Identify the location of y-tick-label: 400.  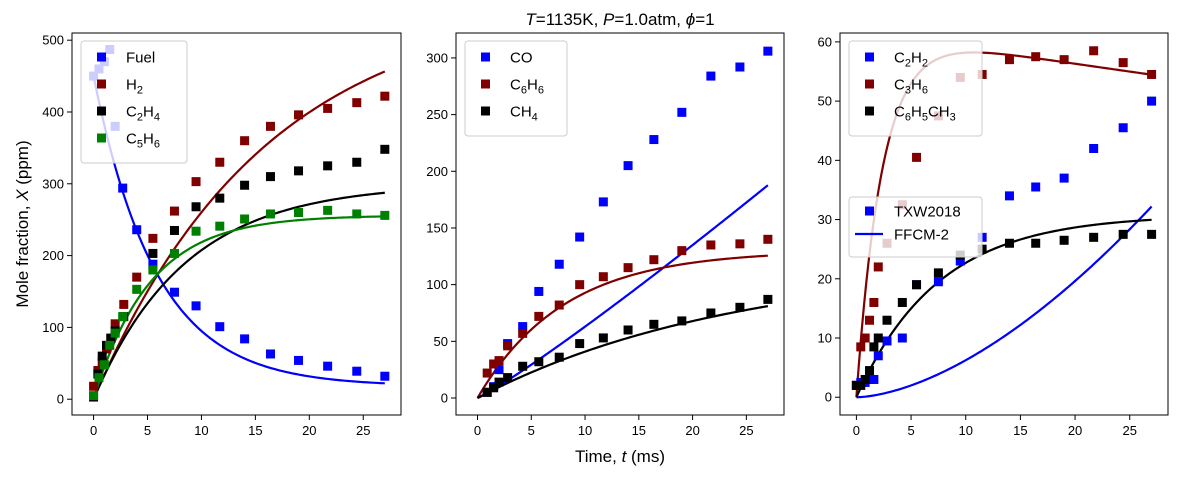
(53, 111).